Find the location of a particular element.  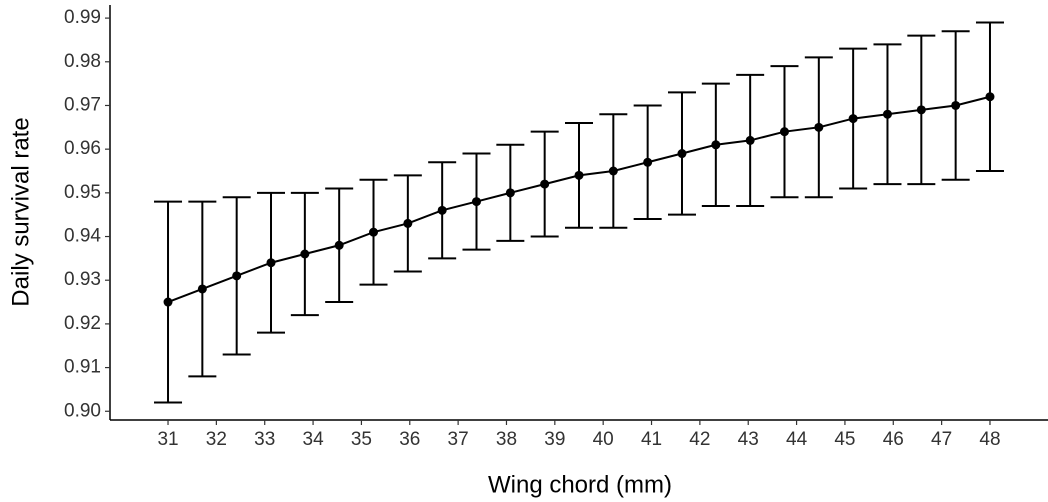

y-tick-label: 0.92 is located at coordinates (82, 323).